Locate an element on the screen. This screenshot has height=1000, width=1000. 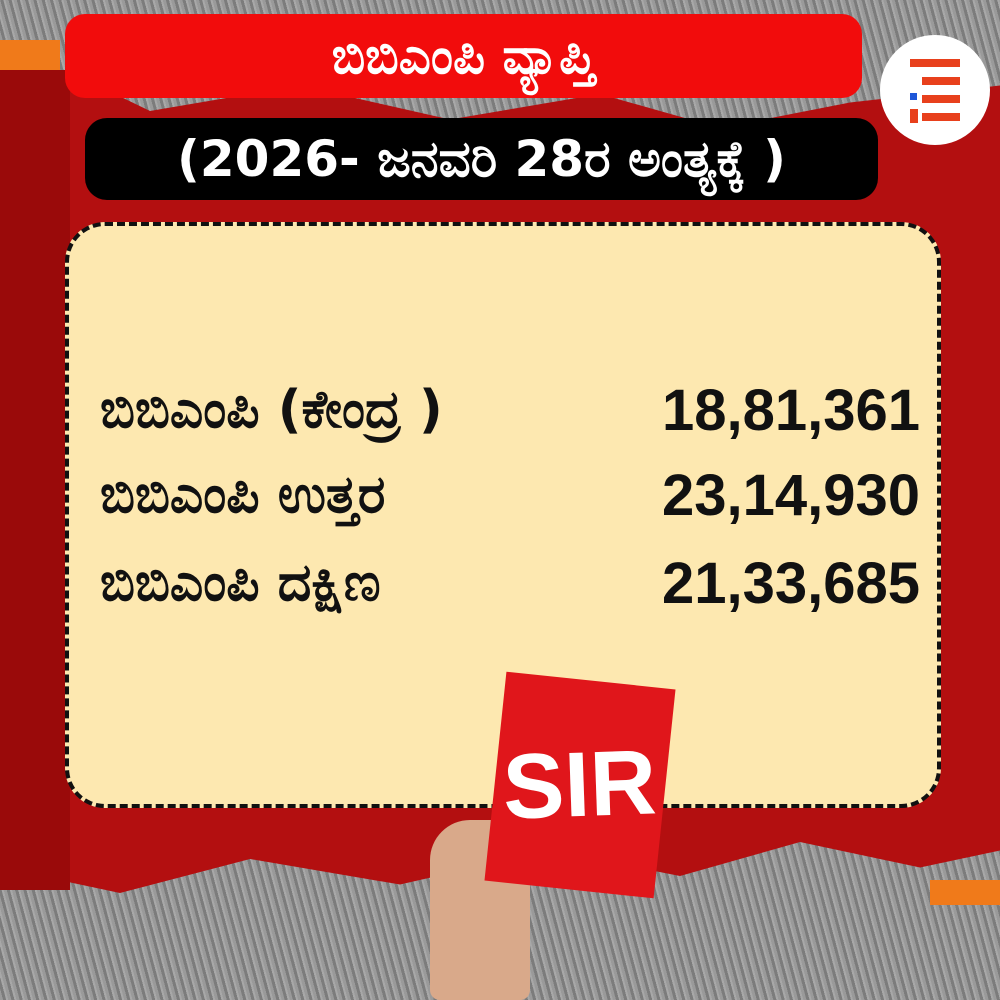
data-row: ಬಿಬಿಎಂಪಿ ಉತ್ತರ 23,14,930 is located at coordinates (510, 495).